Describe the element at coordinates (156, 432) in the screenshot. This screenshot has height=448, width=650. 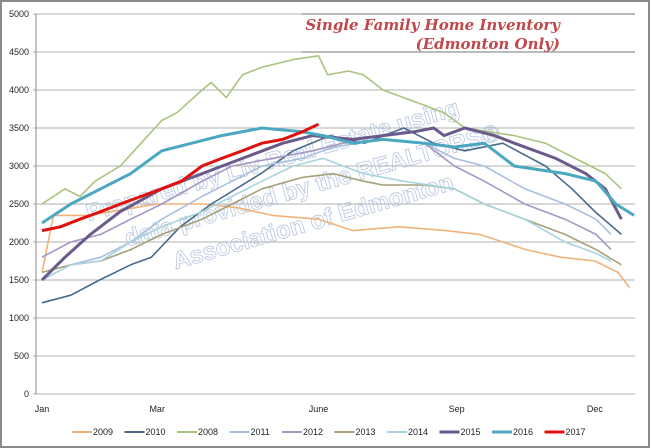
I see `legend-label: 2010` at that location.